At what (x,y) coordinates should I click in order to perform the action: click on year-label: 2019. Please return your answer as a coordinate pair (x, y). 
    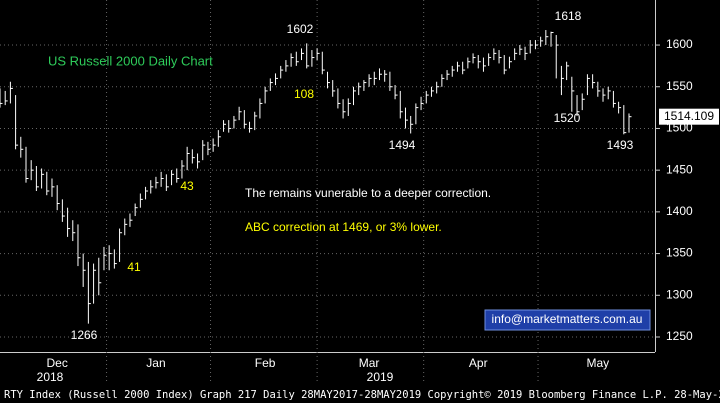
    Looking at the image, I should click on (380, 377).